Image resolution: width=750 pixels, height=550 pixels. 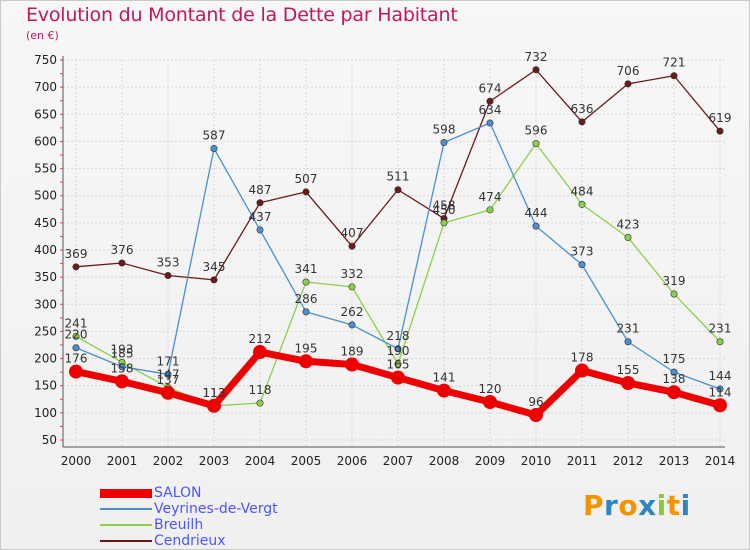 What do you see at coordinates (398, 461) in the screenshot?
I see `x-tick-label: 2007` at bounding box center [398, 461].